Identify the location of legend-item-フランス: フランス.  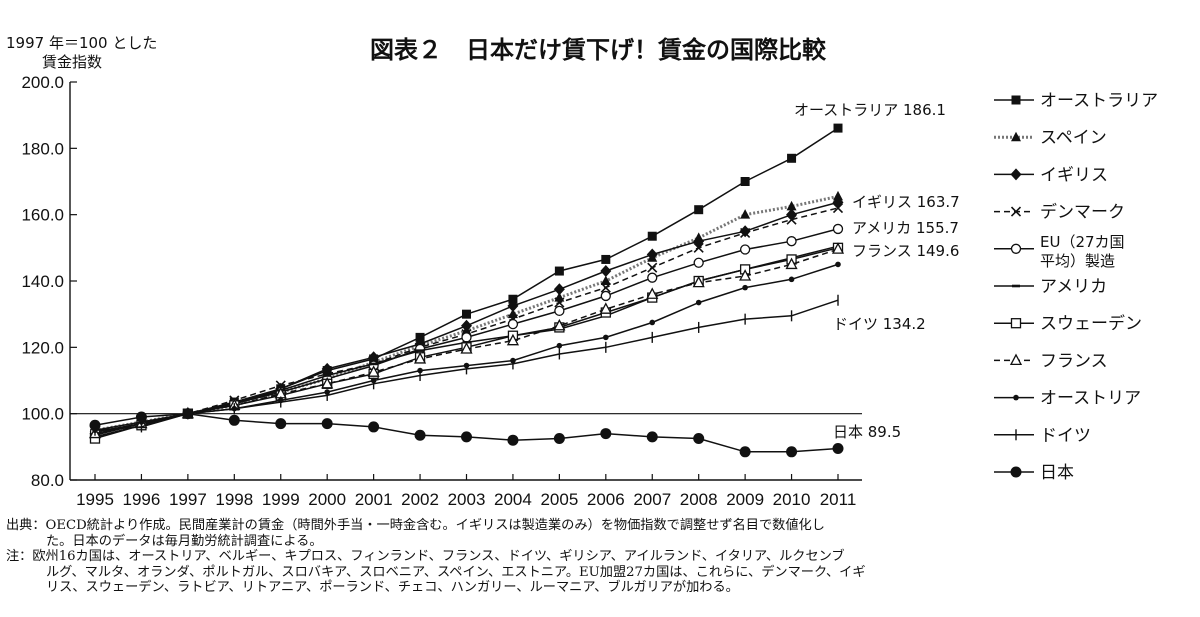
(1051, 361).